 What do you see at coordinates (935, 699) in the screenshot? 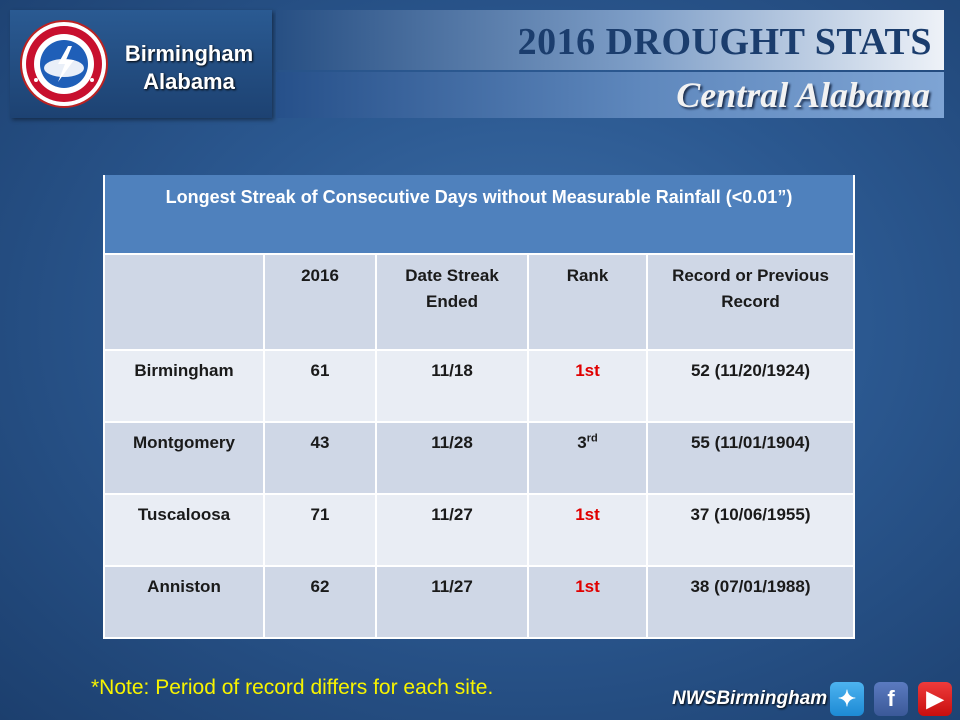
I see `youtube-icon: ▶` at bounding box center [935, 699].